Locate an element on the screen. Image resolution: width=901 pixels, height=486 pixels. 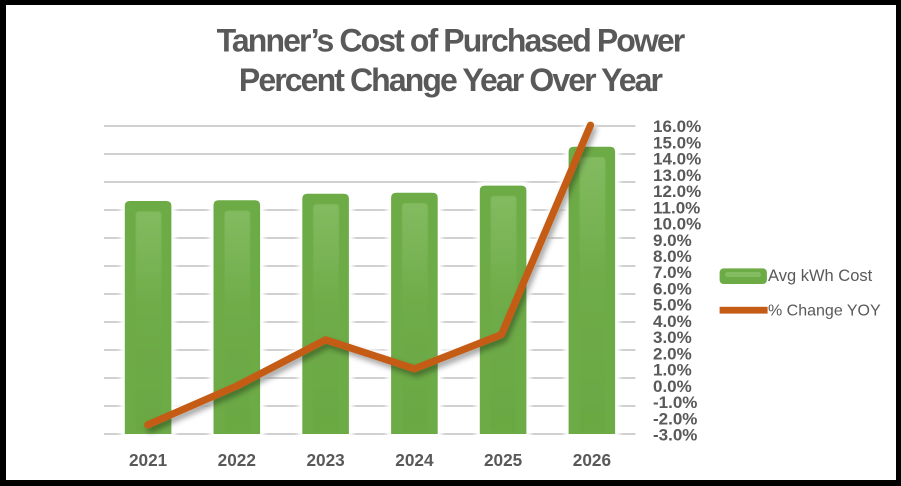
svg-text: 2021 is located at coordinates (148, 460).